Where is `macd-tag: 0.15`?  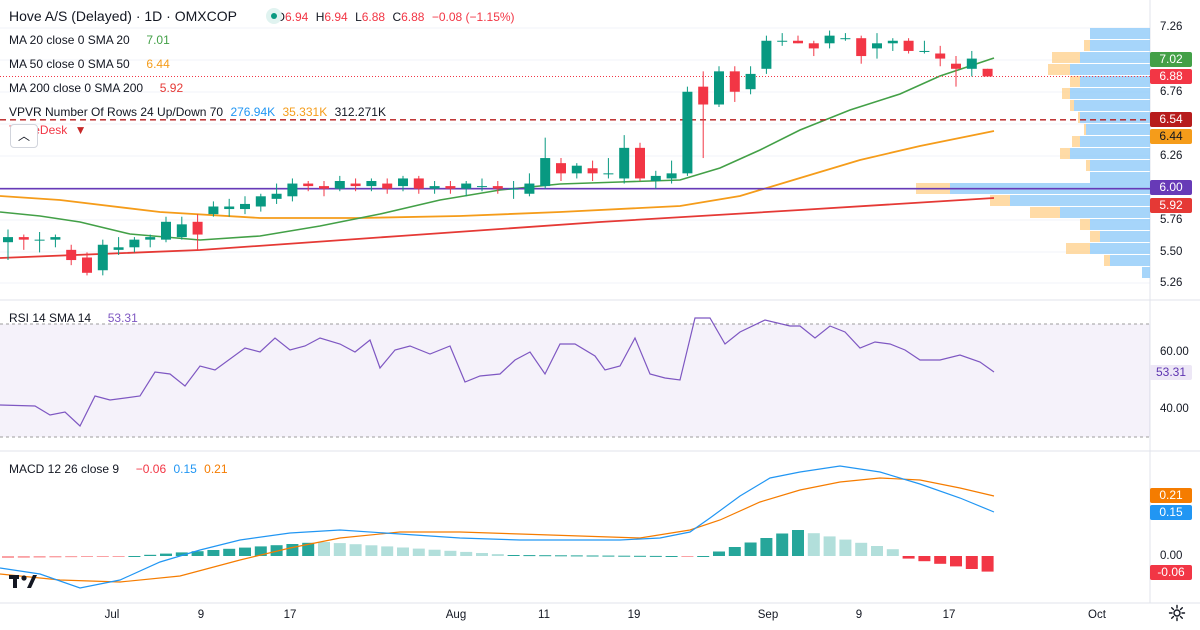 macd-tag: 0.15 is located at coordinates (1171, 512).